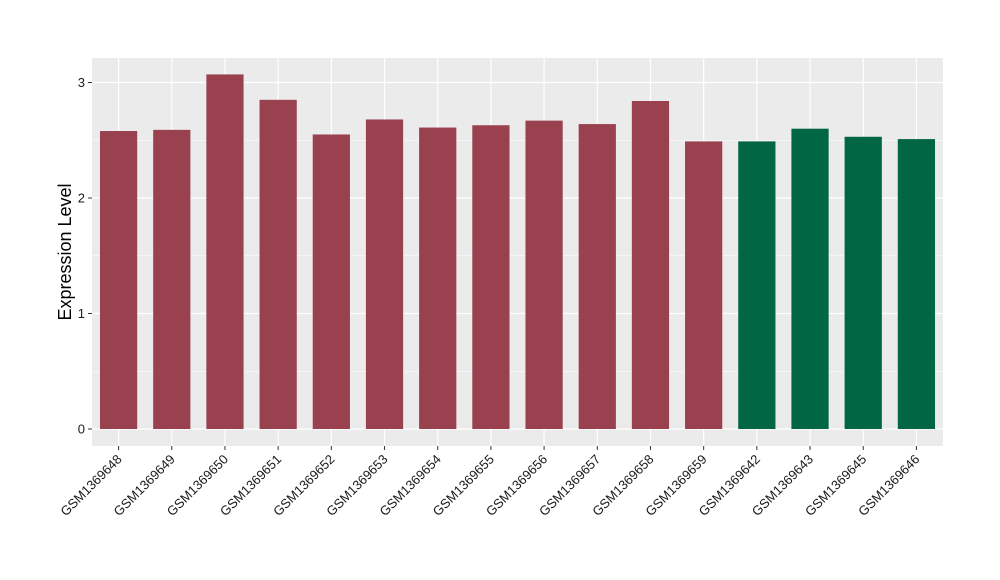  What do you see at coordinates (331, 281) in the screenshot?
I see `bar-GSM1369652` at bounding box center [331, 281].